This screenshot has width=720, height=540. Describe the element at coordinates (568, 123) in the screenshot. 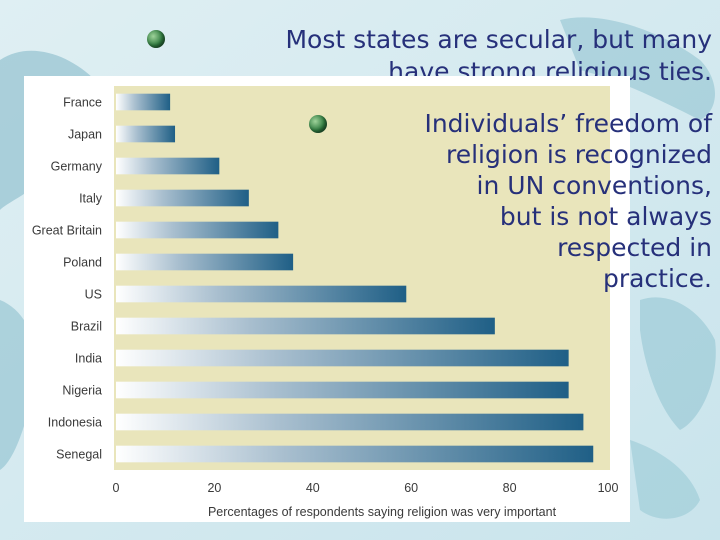

I see `body-line: Individuals’ freedom of` at that location.